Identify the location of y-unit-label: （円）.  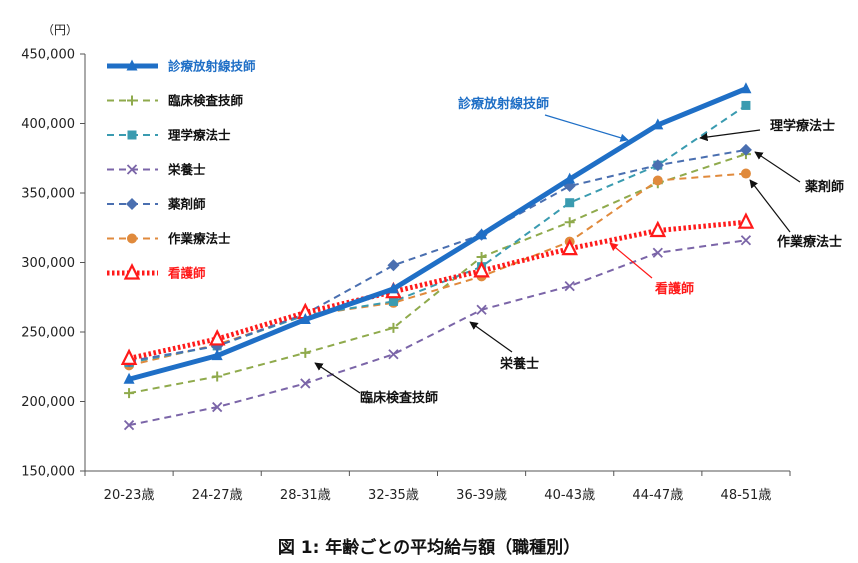
(60, 30).